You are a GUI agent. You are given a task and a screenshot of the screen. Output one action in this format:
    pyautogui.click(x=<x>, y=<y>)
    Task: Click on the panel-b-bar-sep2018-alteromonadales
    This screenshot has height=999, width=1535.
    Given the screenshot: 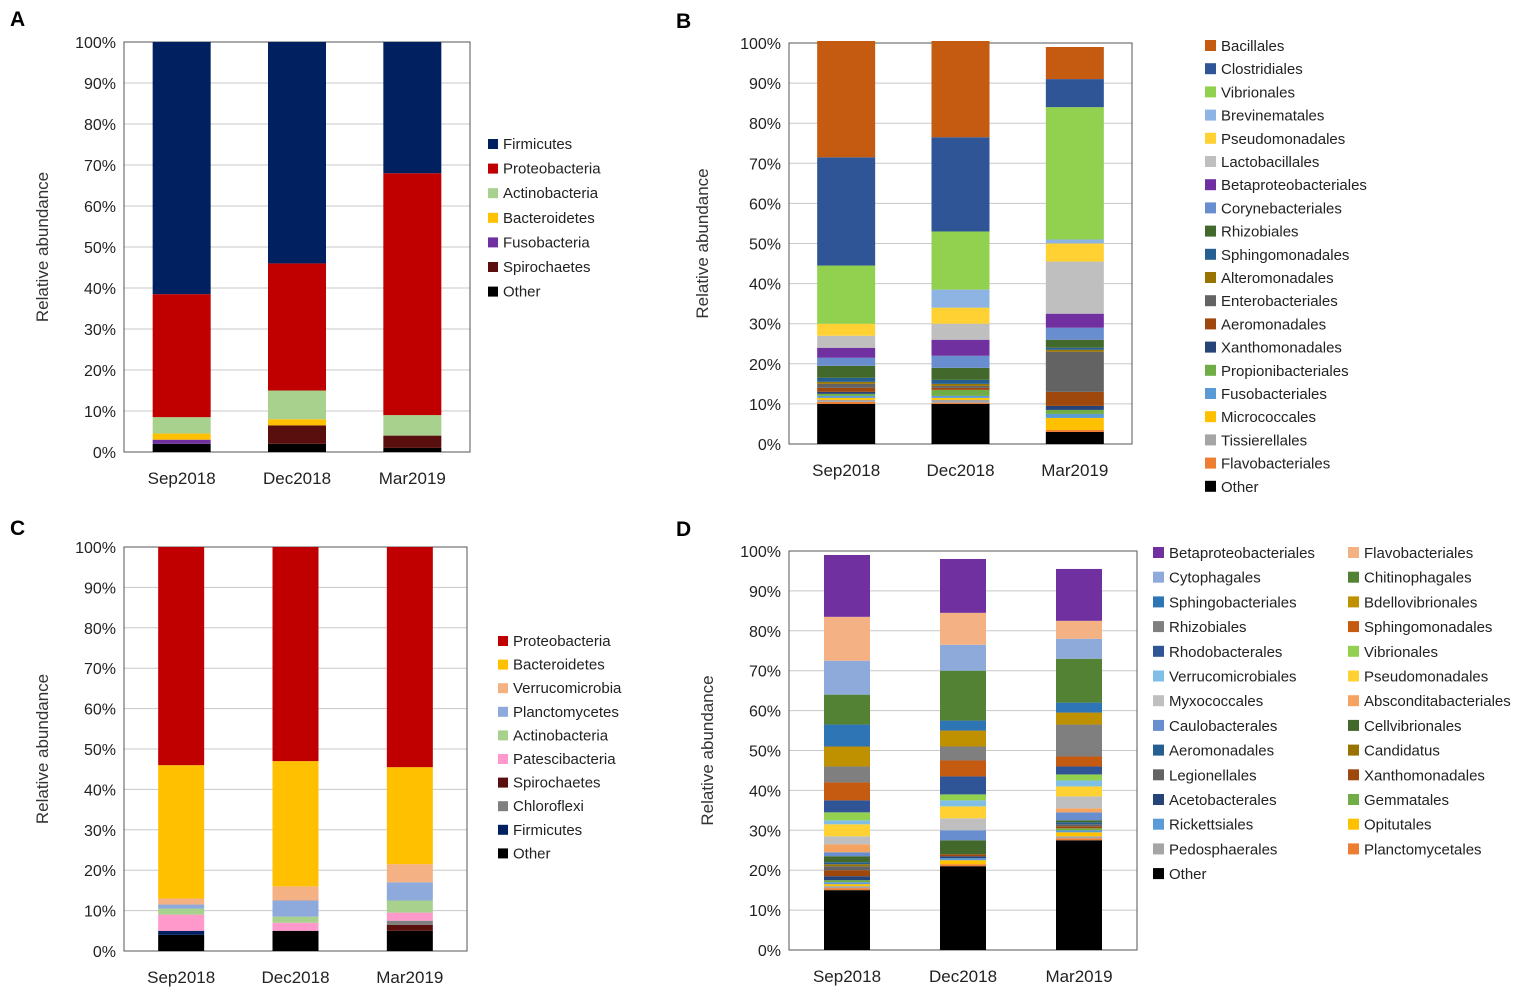 What is the action you would take?
    pyautogui.click(x=846, y=382)
    